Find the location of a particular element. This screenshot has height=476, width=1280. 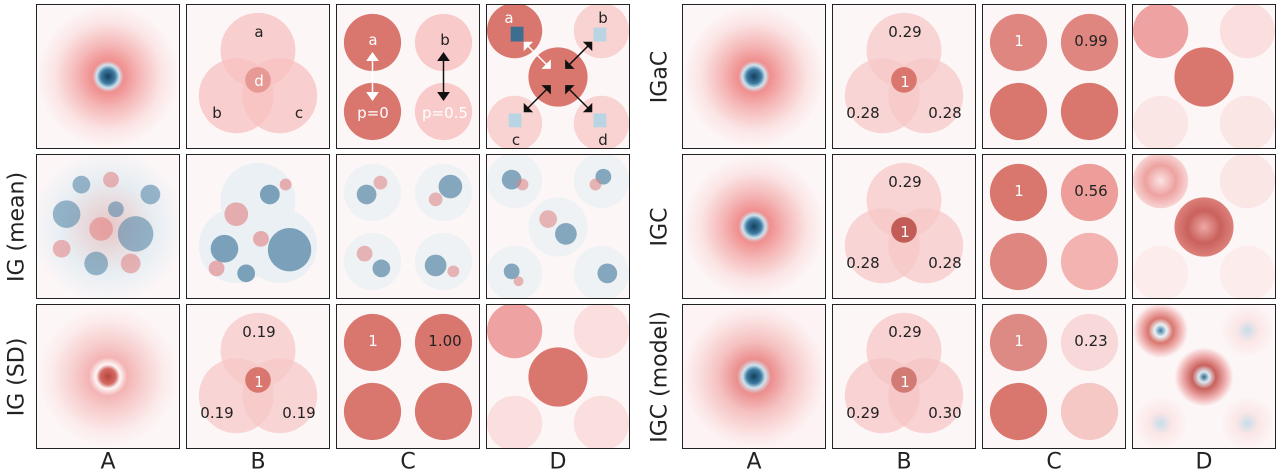

igc-cross-graphic is located at coordinates (1204, 226).